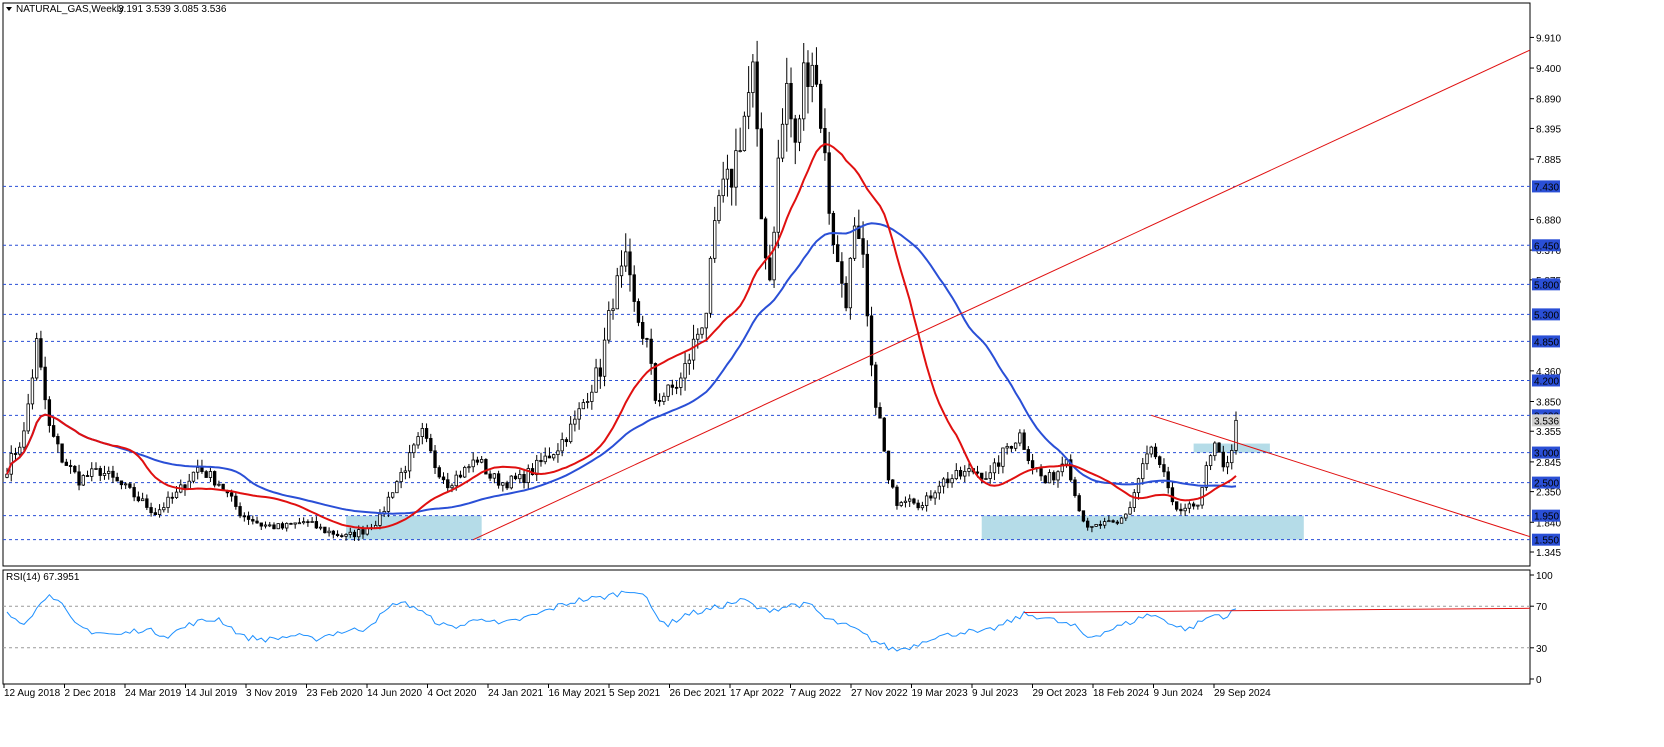 This screenshot has height=747, width=1664. I want to click on rsi-line, so click(621, 621).